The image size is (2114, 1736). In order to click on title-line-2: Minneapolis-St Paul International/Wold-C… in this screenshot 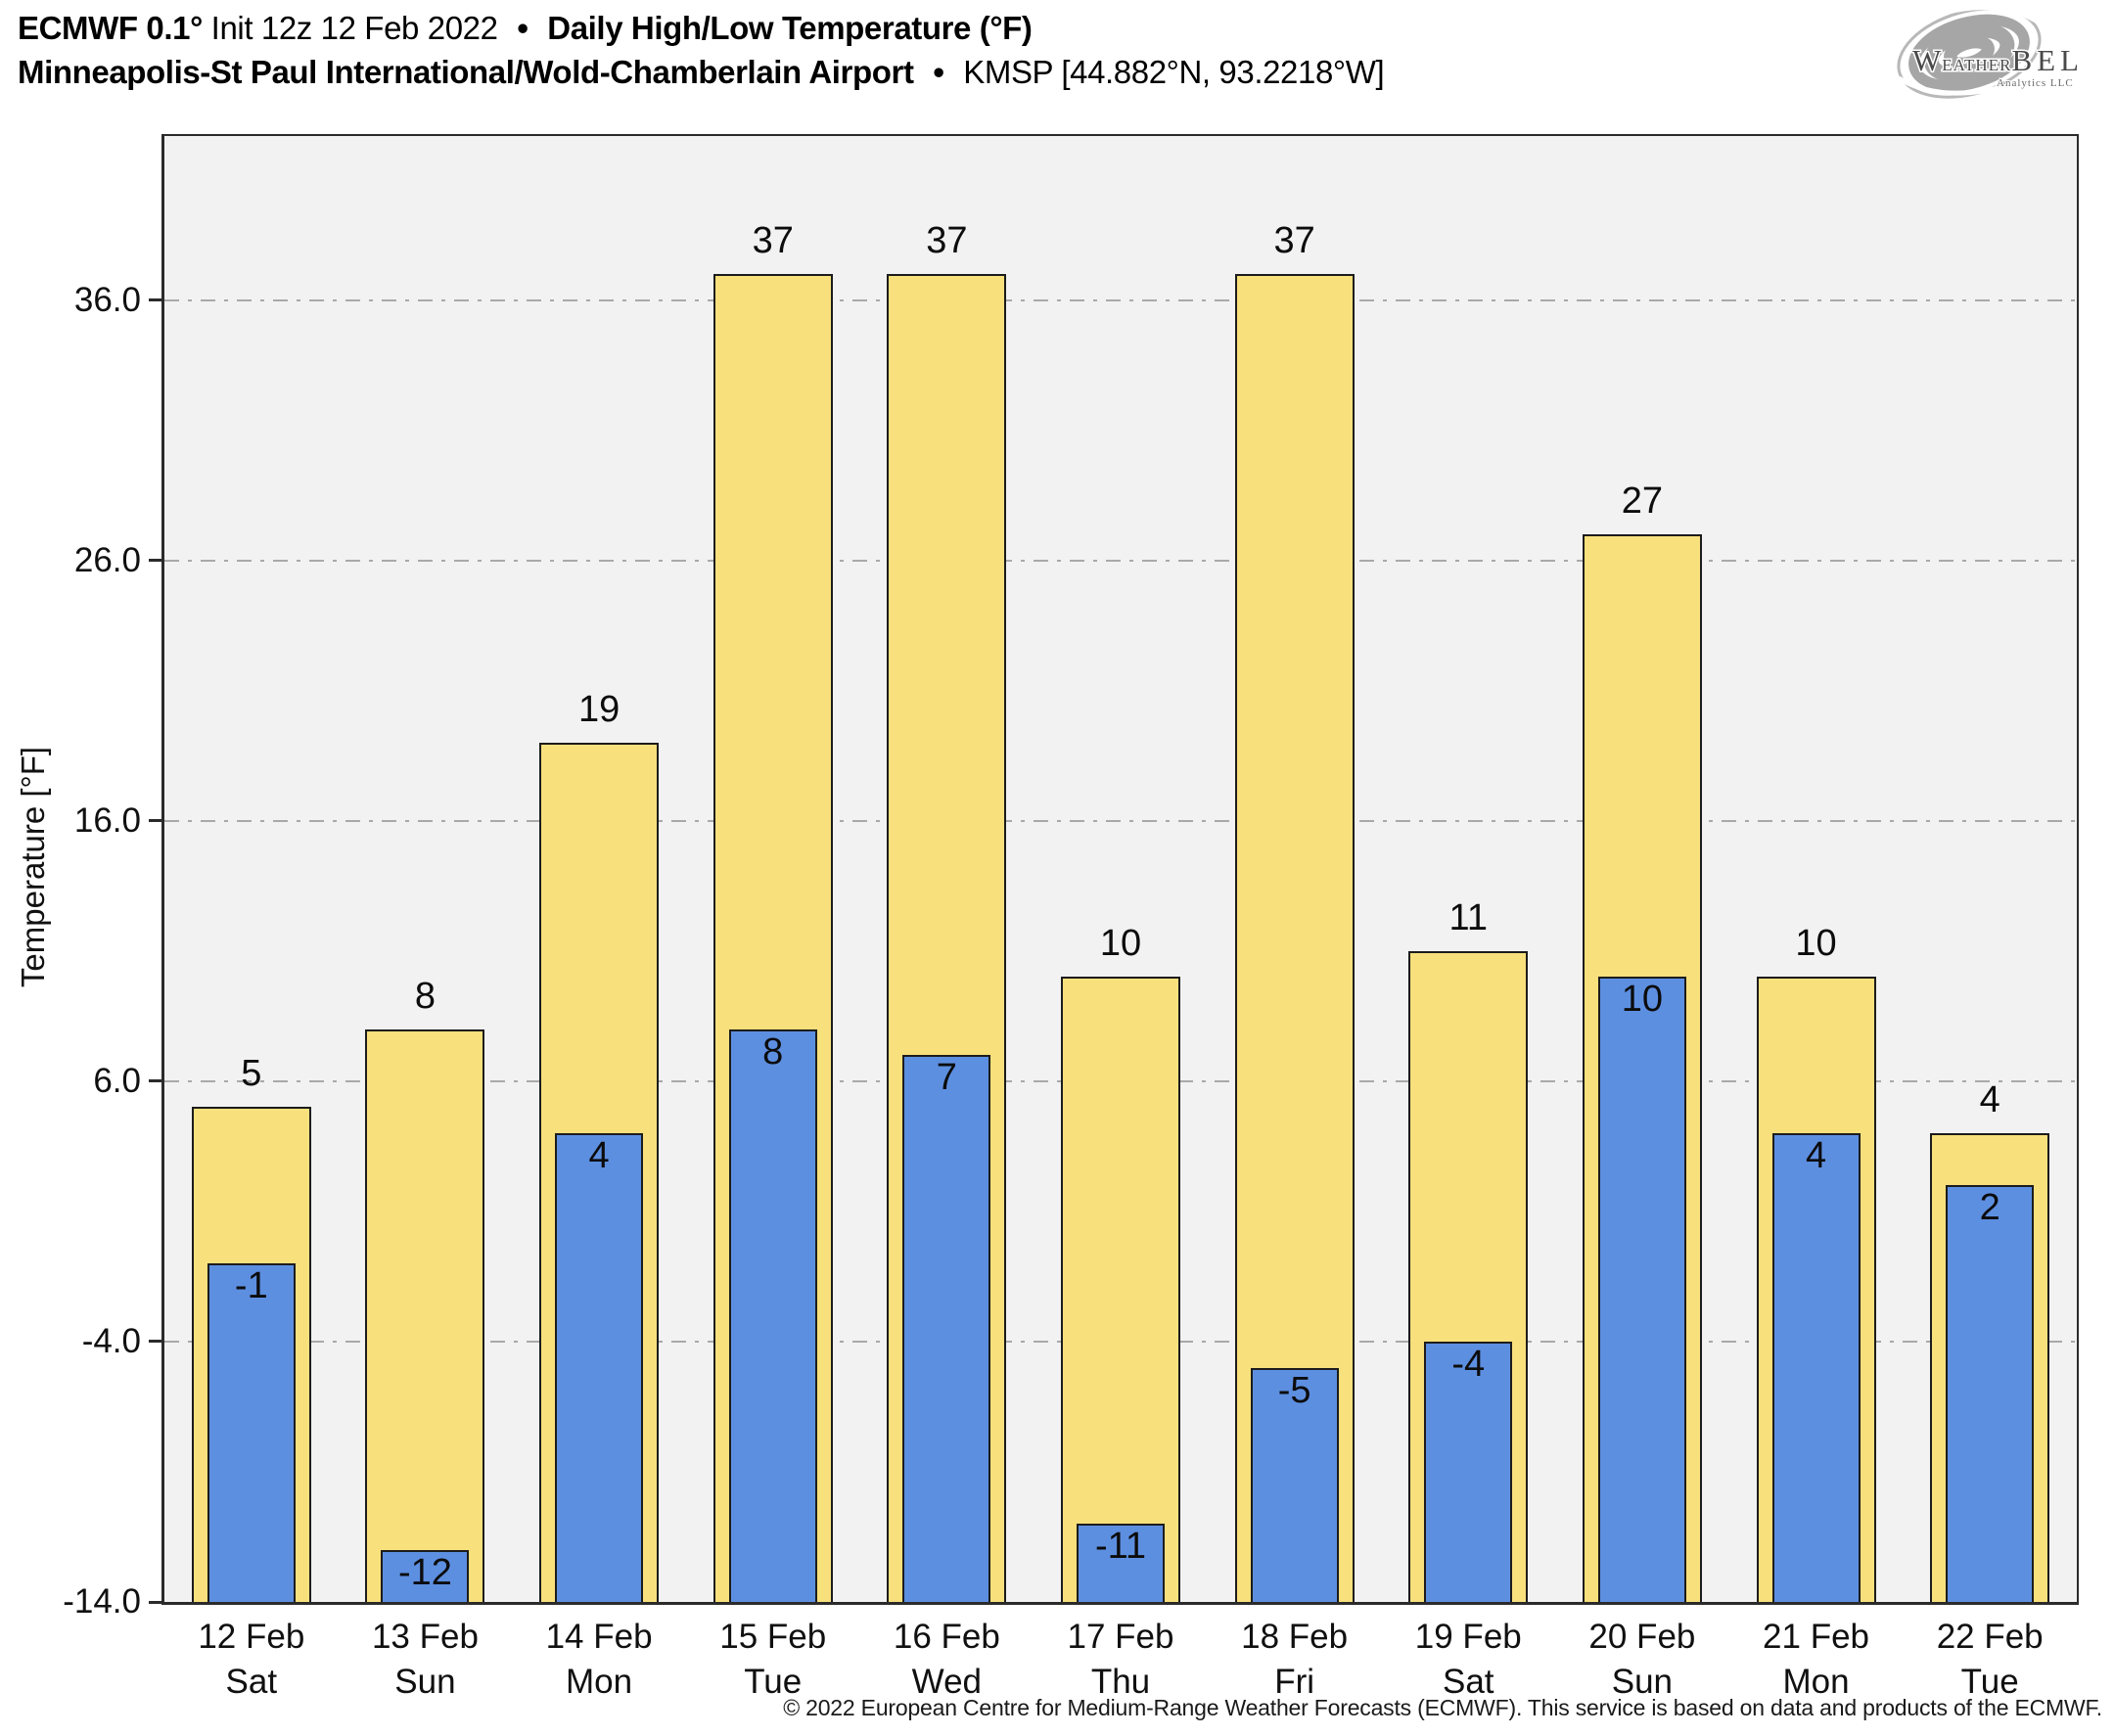, I will do `click(701, 72)`.